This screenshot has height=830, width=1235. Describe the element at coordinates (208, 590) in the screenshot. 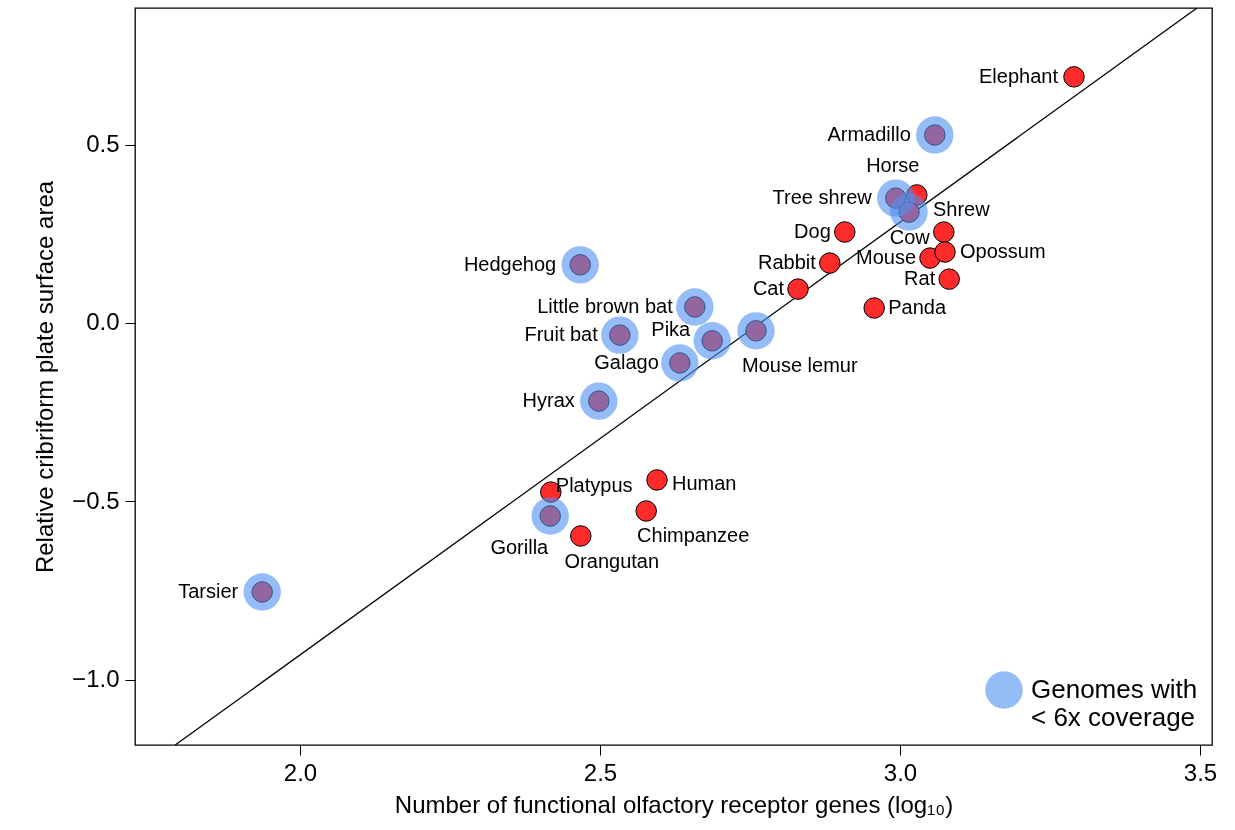

I see `annotation: Tarsier` at that location.